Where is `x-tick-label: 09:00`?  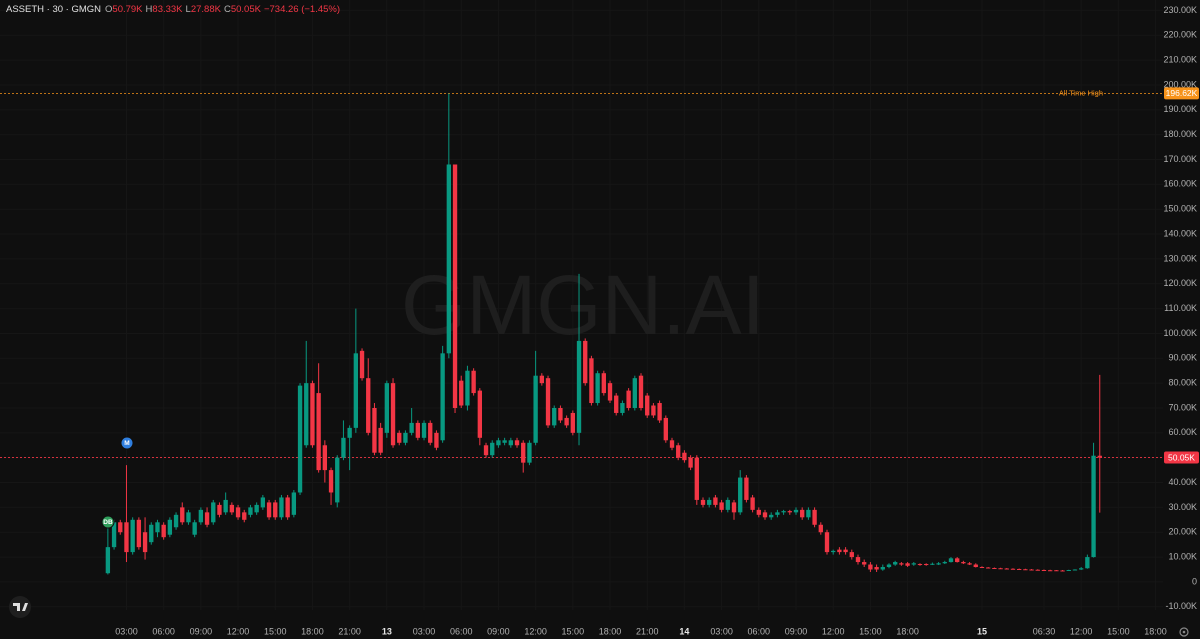
x-tick-label: 09:00 is located at coordinates (796, 631).